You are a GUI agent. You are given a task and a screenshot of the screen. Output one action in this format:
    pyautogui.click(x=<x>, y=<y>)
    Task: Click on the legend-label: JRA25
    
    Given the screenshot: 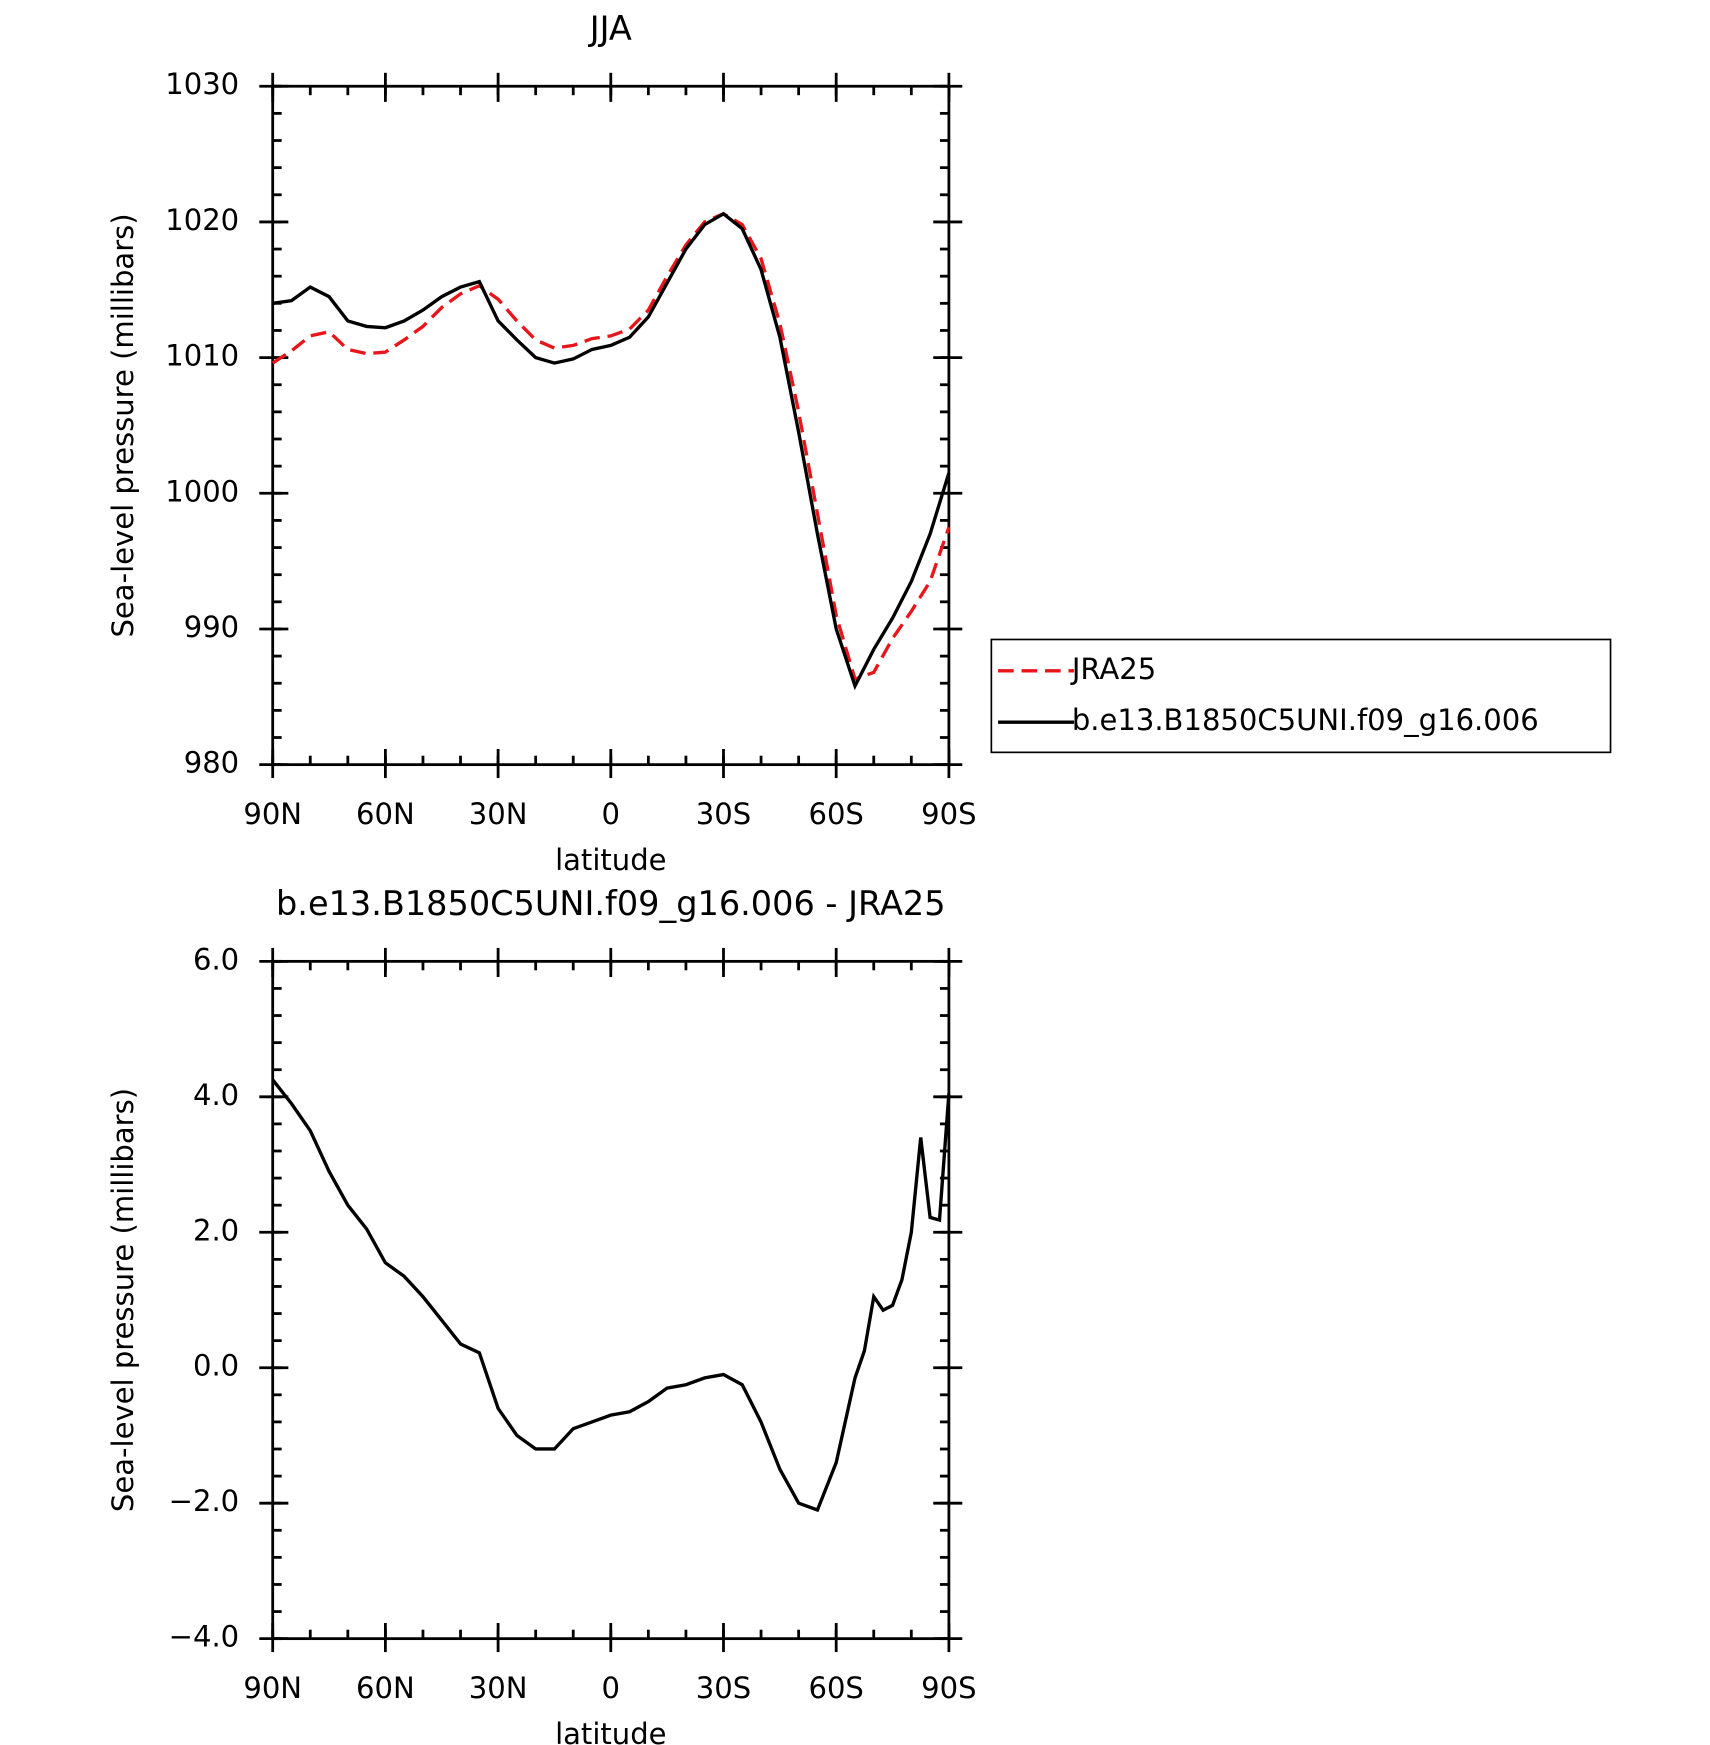 What is the action you would take?
    pyautogui.click(x=1113, y=669)
    